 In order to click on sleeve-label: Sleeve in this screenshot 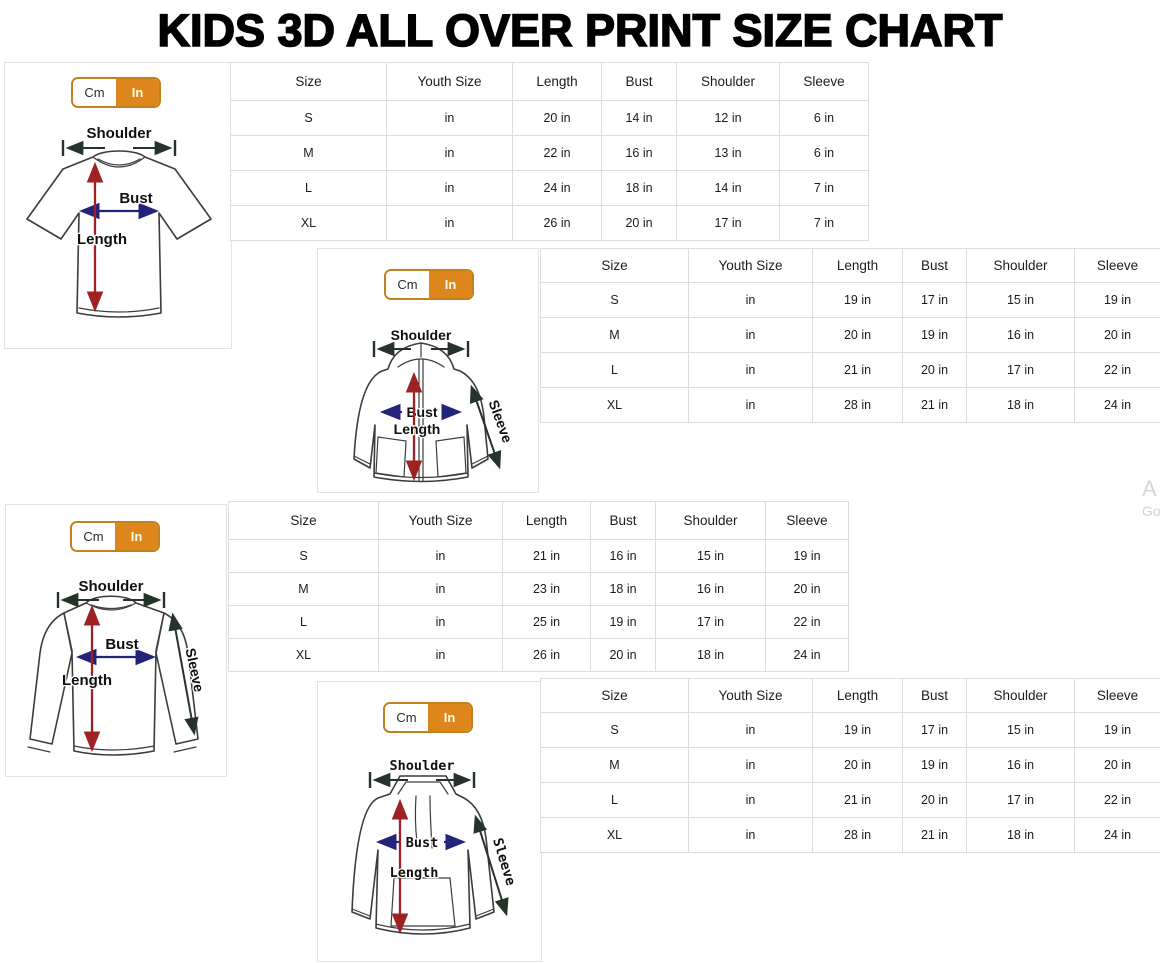, I will do `click(504, 861)`.